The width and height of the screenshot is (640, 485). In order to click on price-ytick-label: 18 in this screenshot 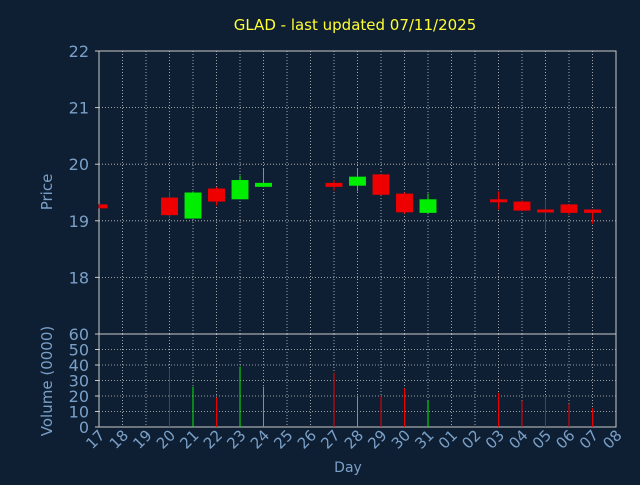, I will do `click(79, 277)`.